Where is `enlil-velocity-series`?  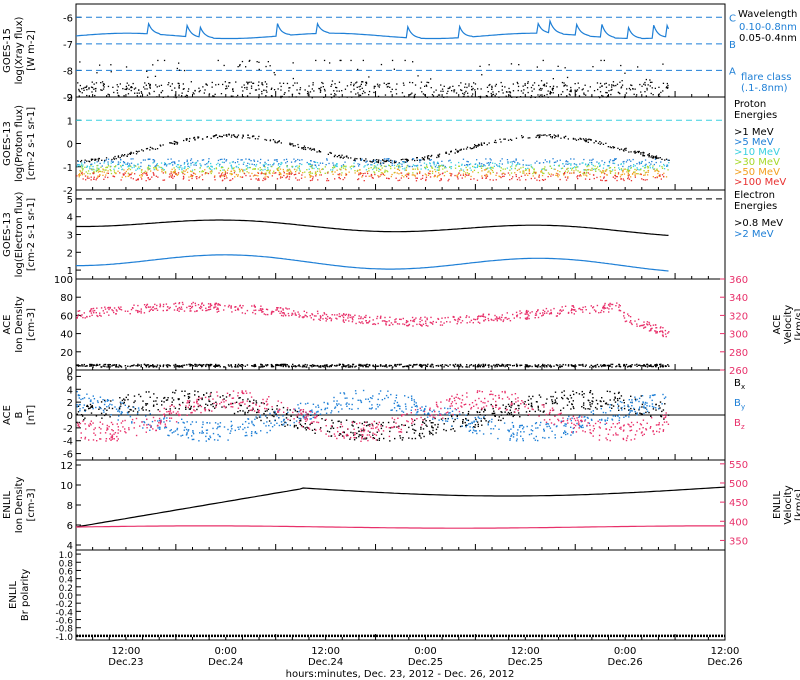
enlil-velocity-series is located at coordinates (400, 527).